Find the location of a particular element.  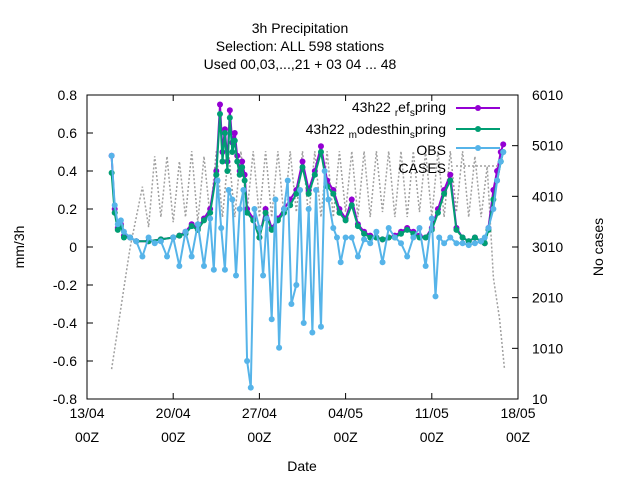

y2-axis-label: No cases is located at coordinates (598, 247).